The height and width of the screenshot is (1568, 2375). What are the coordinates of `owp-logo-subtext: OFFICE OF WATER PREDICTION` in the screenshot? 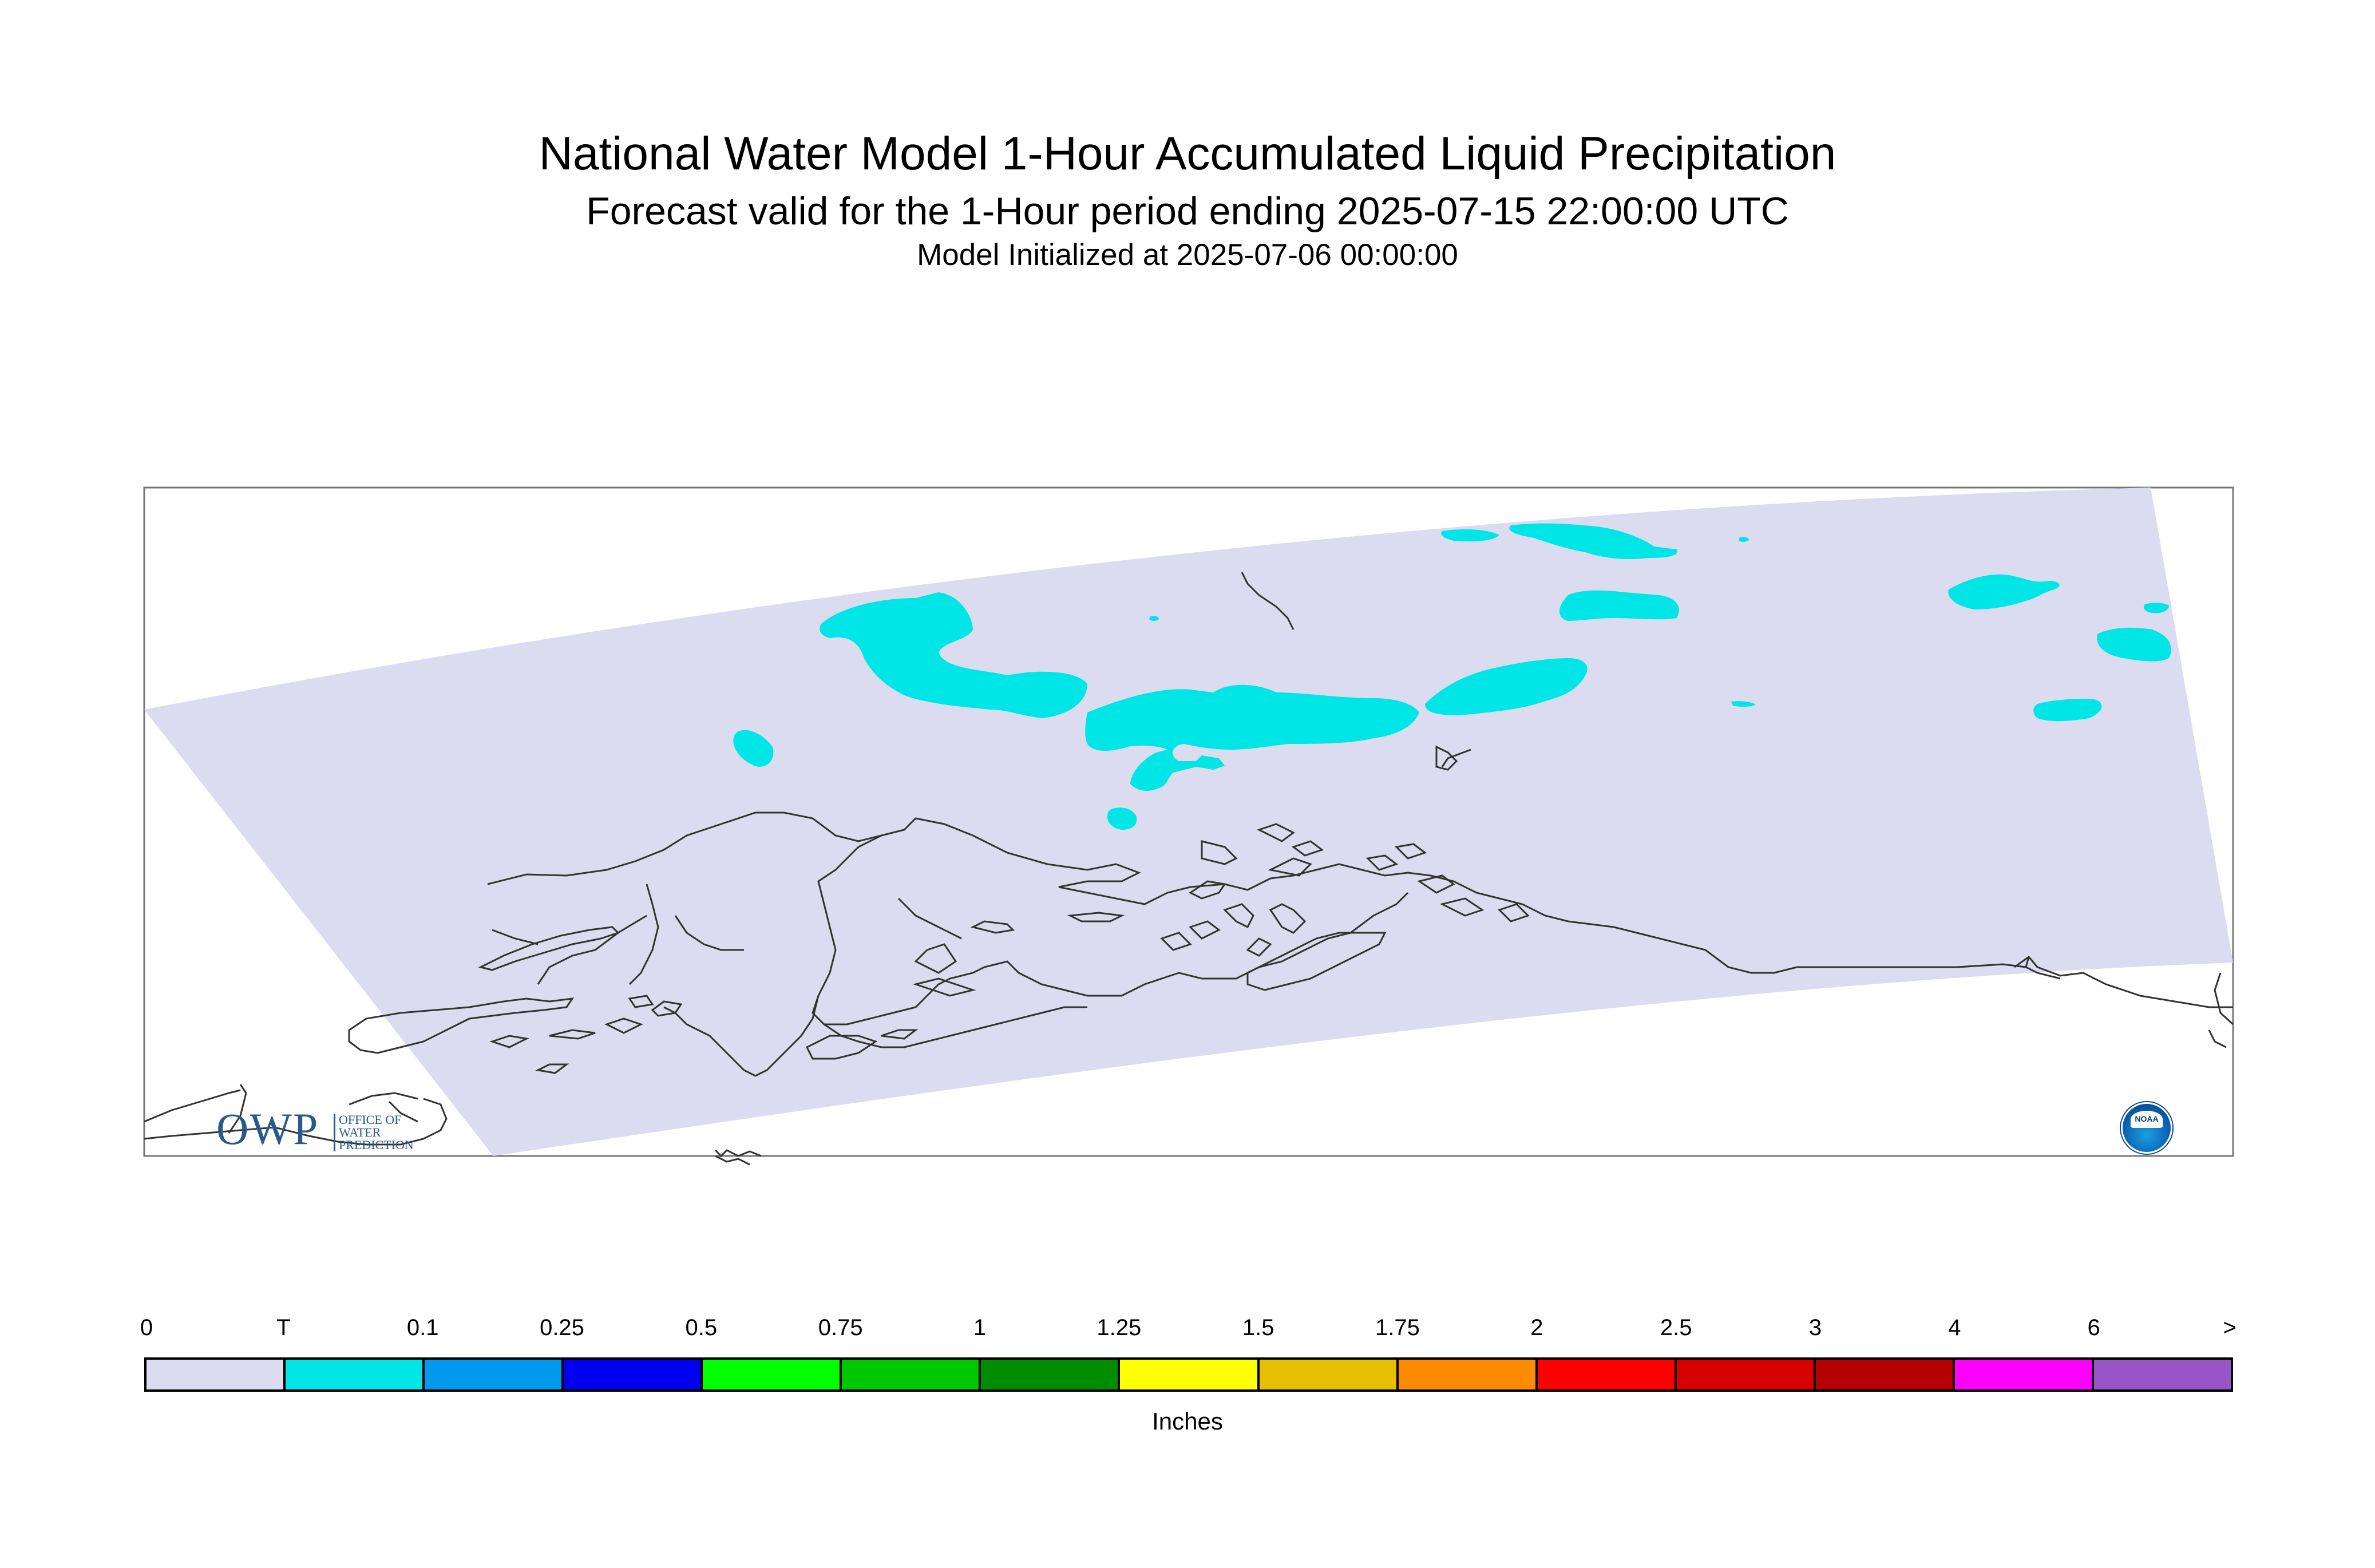 It's located at (374, 1132).